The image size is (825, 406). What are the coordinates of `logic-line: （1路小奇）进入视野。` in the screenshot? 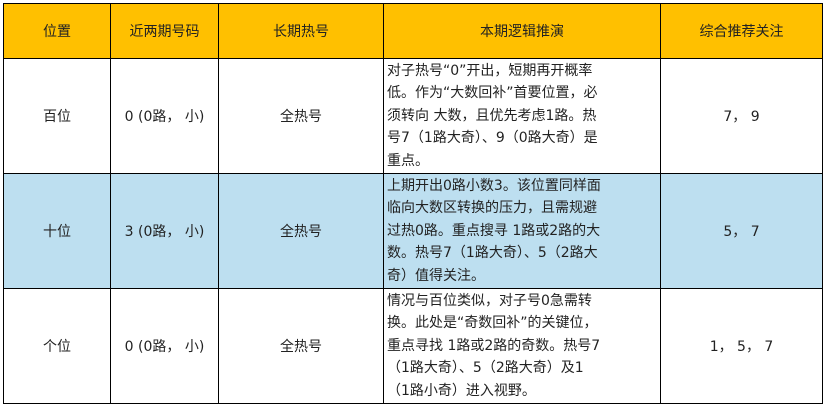 It's located at (461, 390).